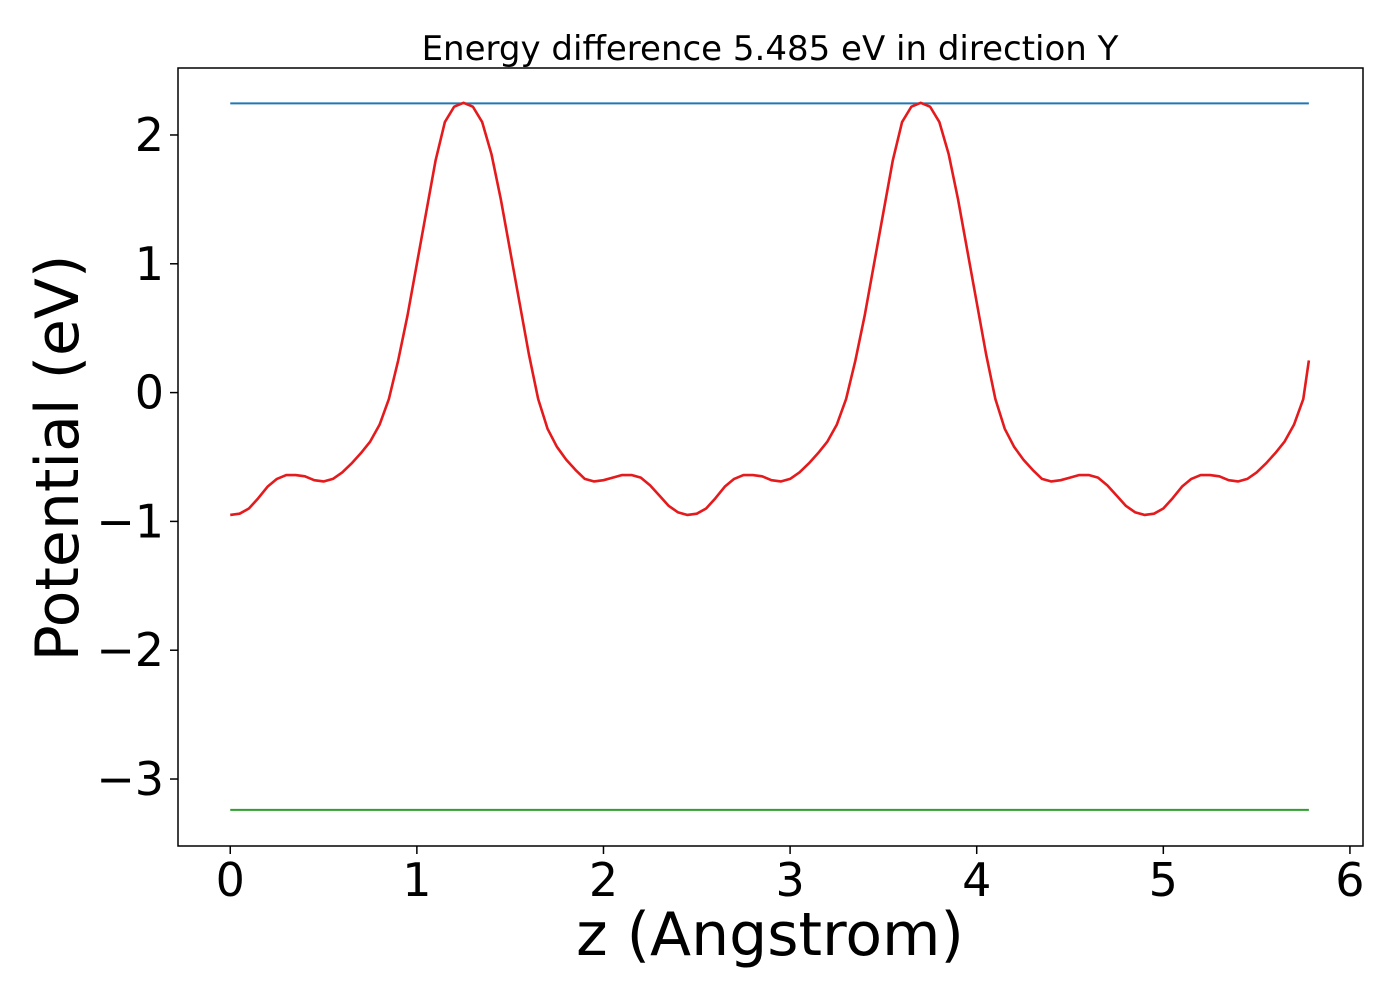  I want to click on x-tick-label: 3, so click(789, 880).